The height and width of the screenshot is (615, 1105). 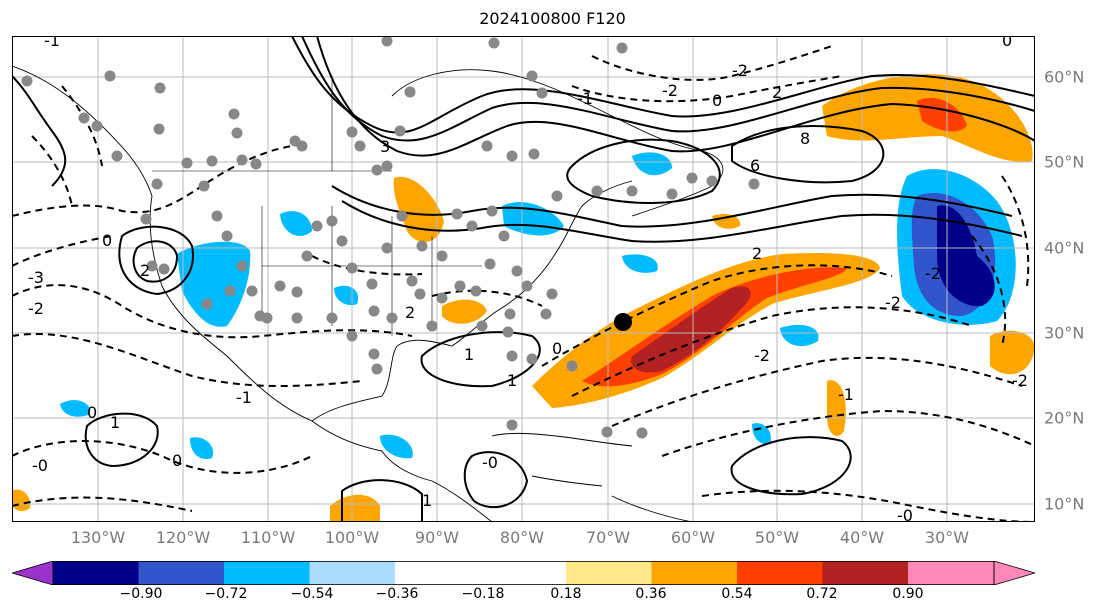 I want to click on contour-label: 3, so click(x=385, y=146).